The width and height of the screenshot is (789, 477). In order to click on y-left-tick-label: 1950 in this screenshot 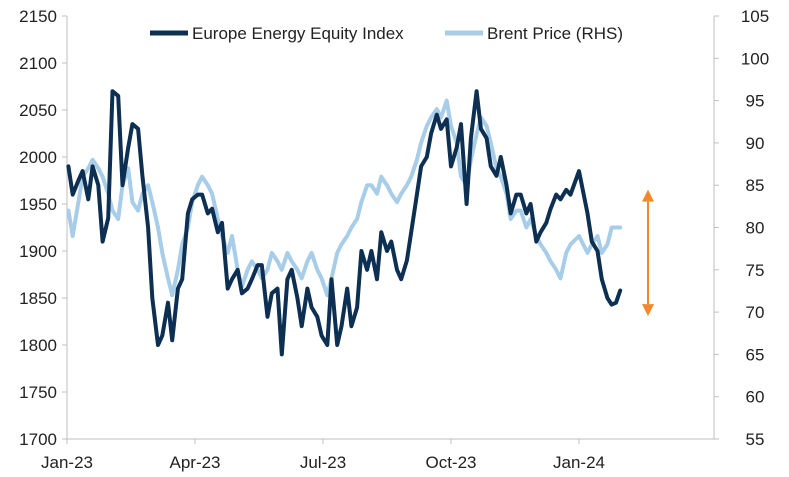, I will do `click(38, 204)`.